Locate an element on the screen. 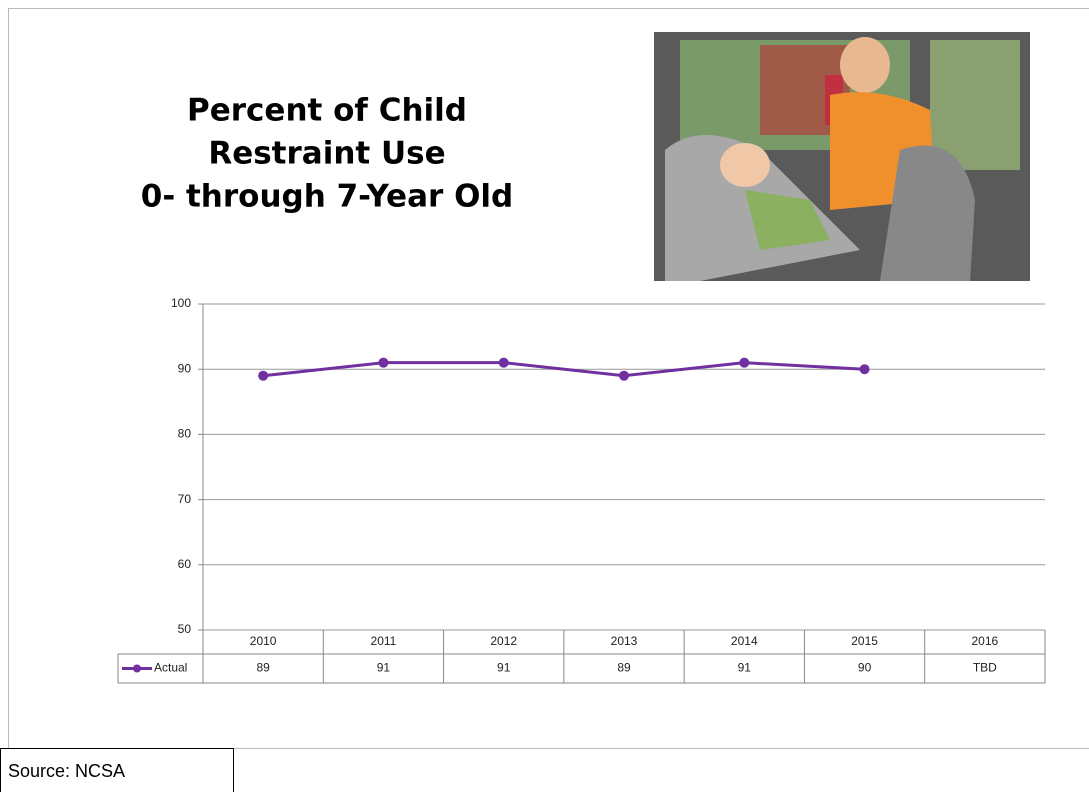  x-tick-label: 2013 is located at coordinates (624, 641).